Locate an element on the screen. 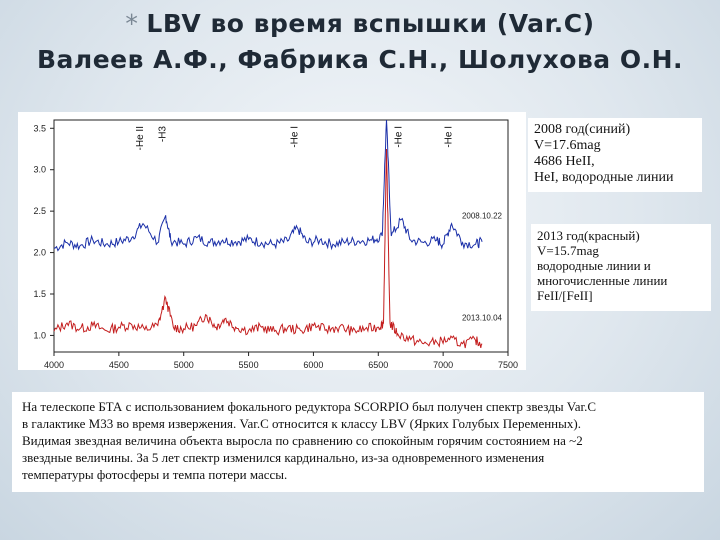 This screenshot has height=540, width=720. x-tick-label: 4000 is located at coordinates (54, 365).